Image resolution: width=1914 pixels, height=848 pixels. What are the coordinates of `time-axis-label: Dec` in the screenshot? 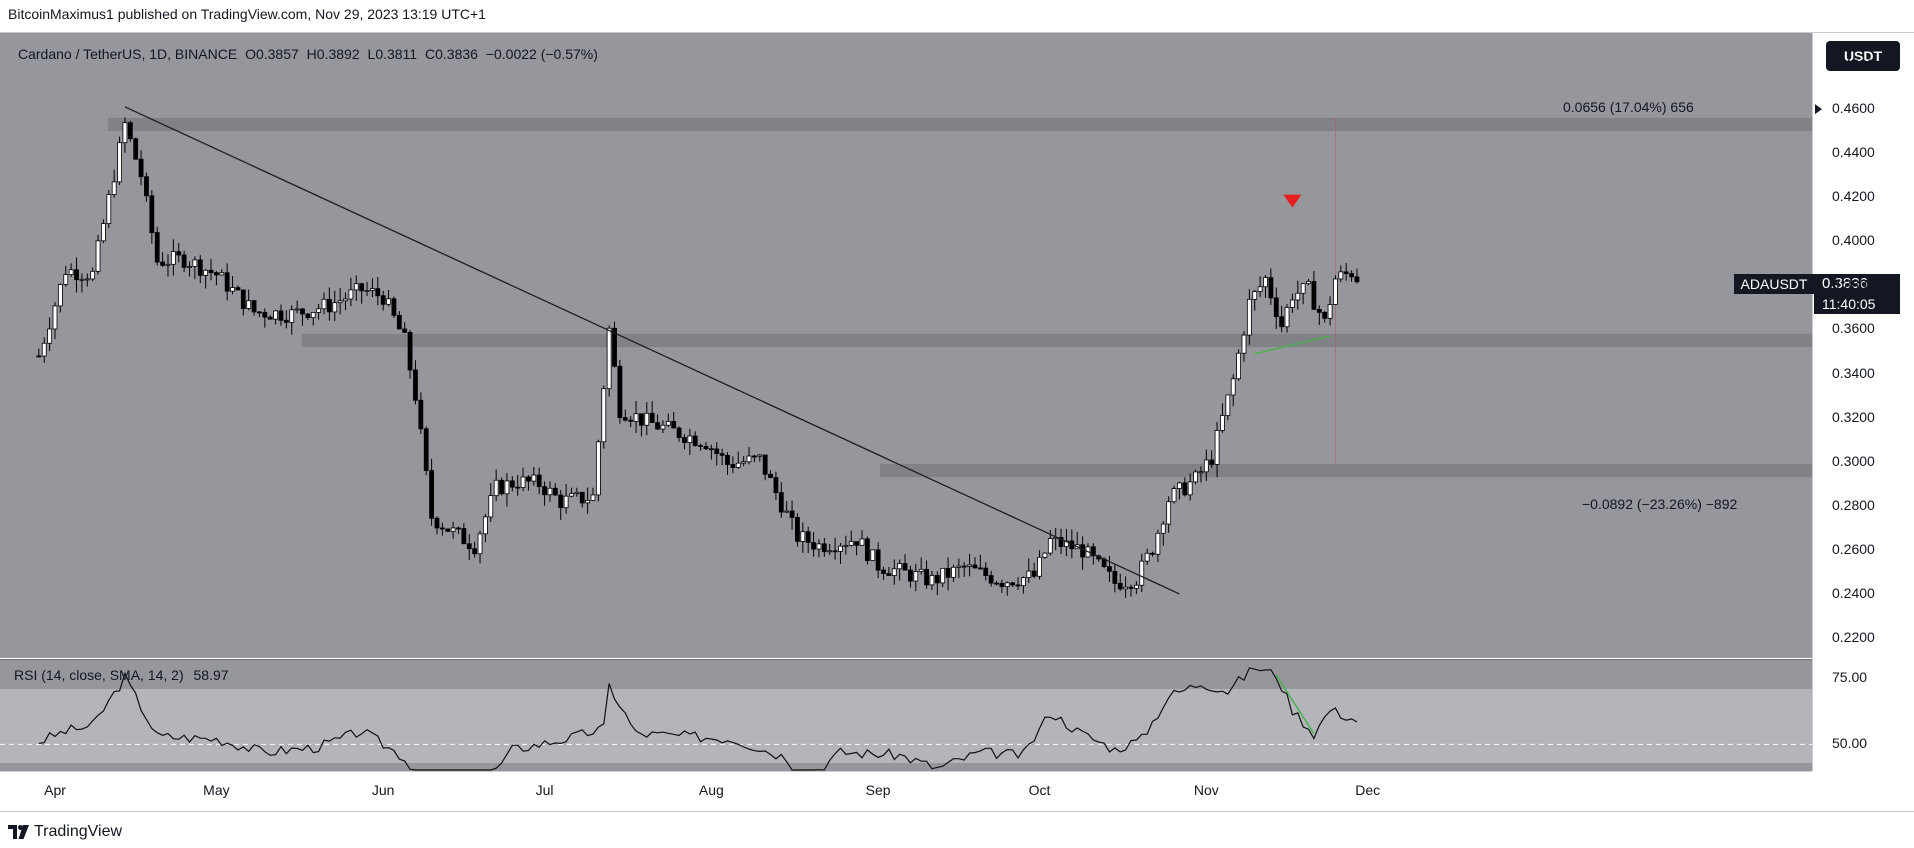 It's located at (1368, 790).